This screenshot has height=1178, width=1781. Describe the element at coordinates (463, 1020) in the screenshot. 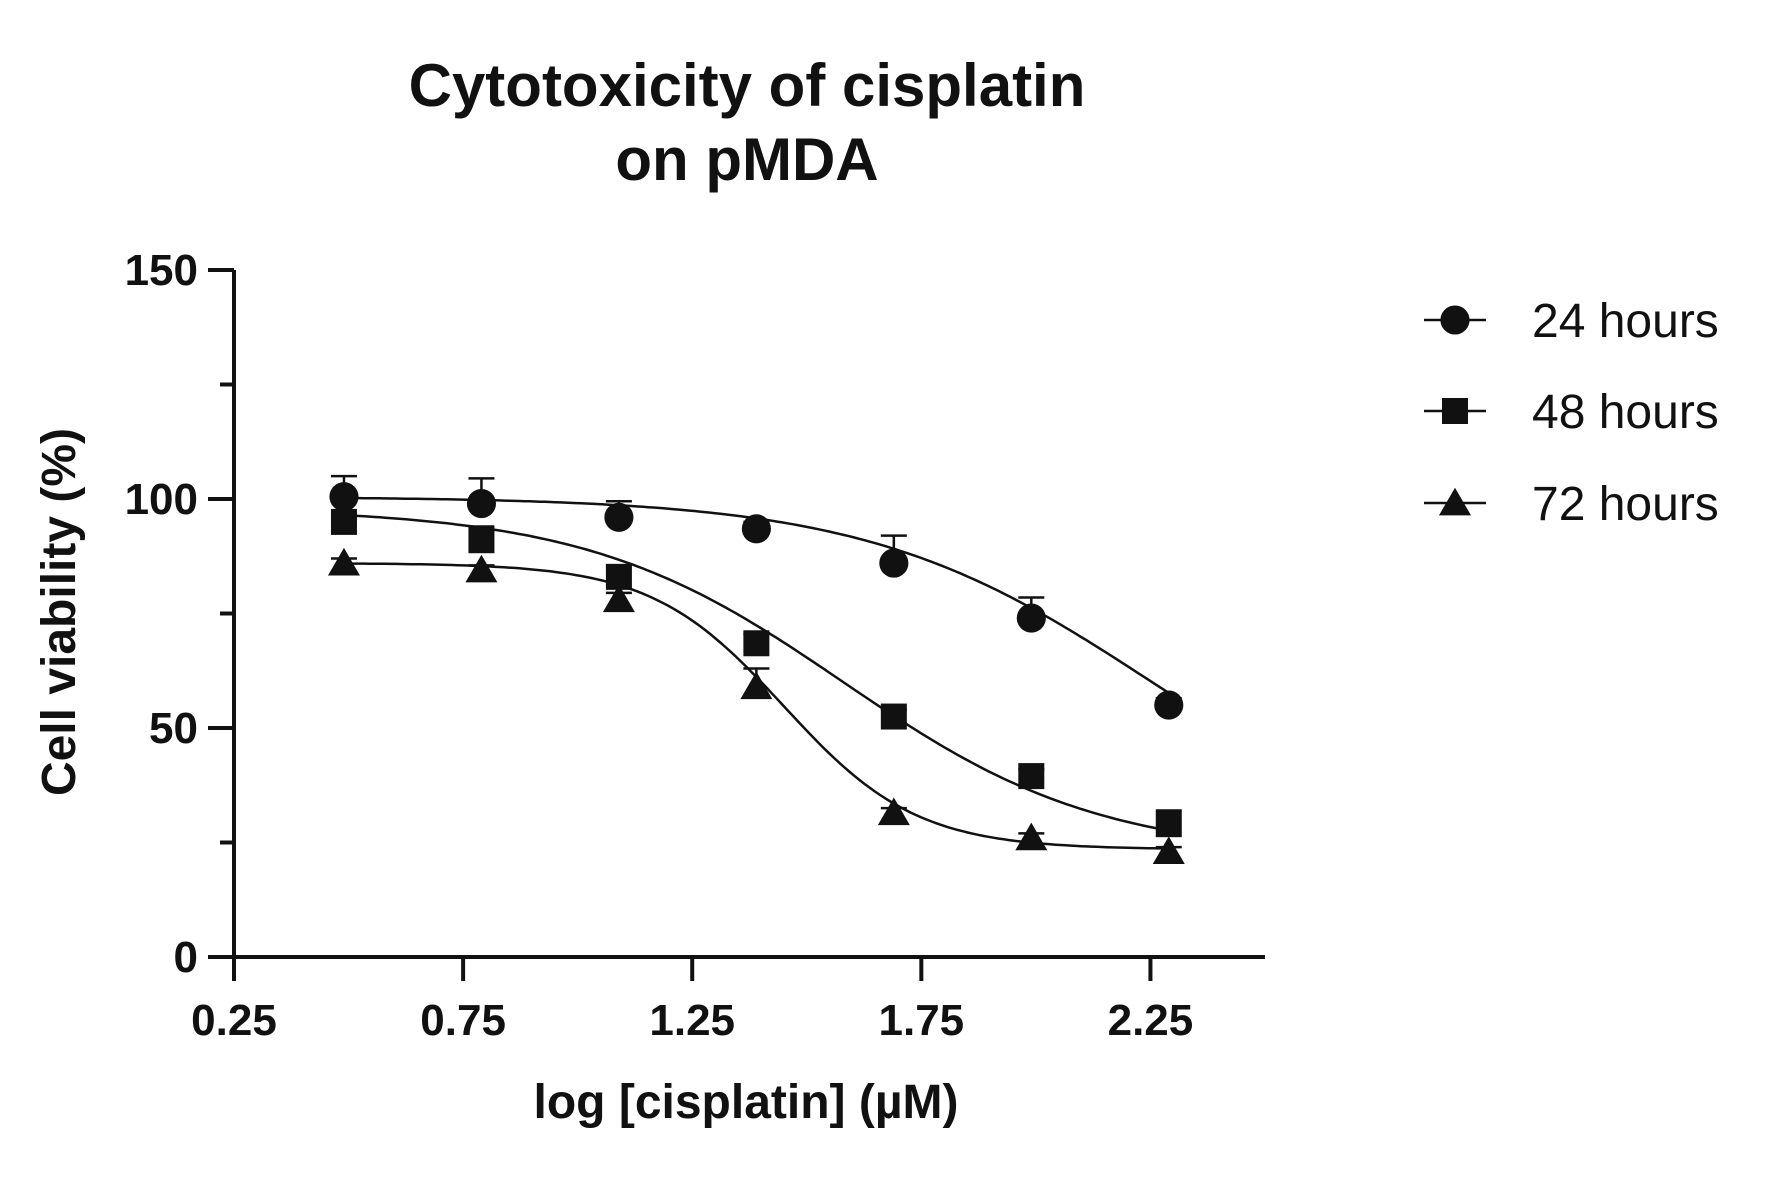

I see `x-tick-label-0.75: 0.75` at that location.